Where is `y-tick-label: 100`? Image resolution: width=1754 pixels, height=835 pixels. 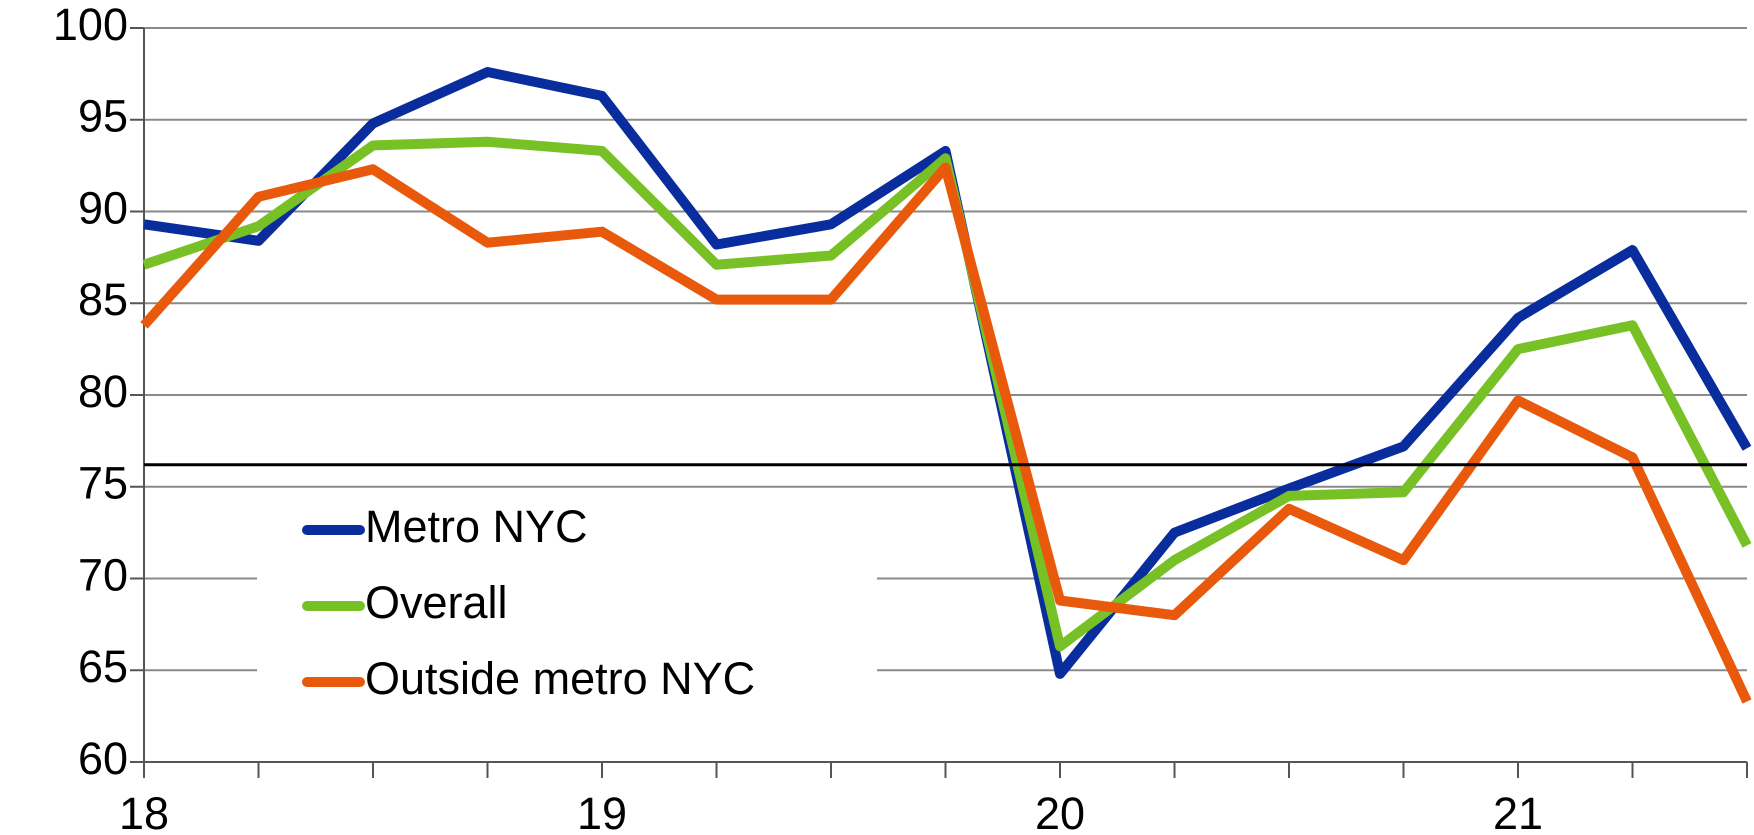 y-tick-label: 100 is located at coordinates (90, 25).